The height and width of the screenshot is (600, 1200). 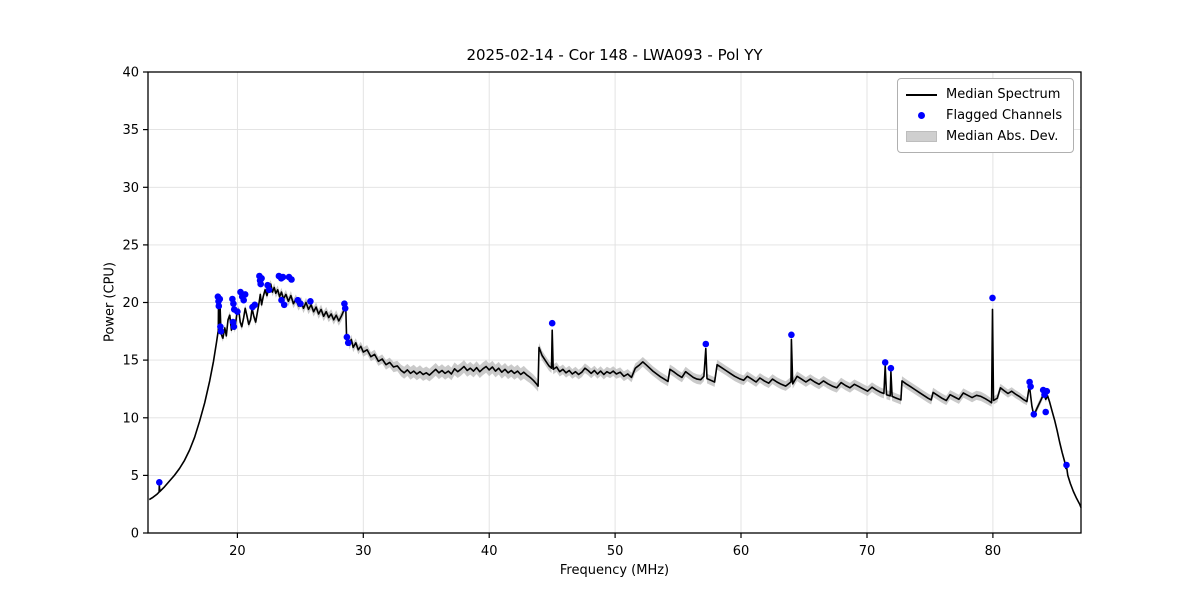 What do you see at coordinates (614, 55) in the screenshot?
I see `plot-title: 2025-02-14 - Cor 148 - LWA093 - Pol YY` at bounding box center [614, 55].